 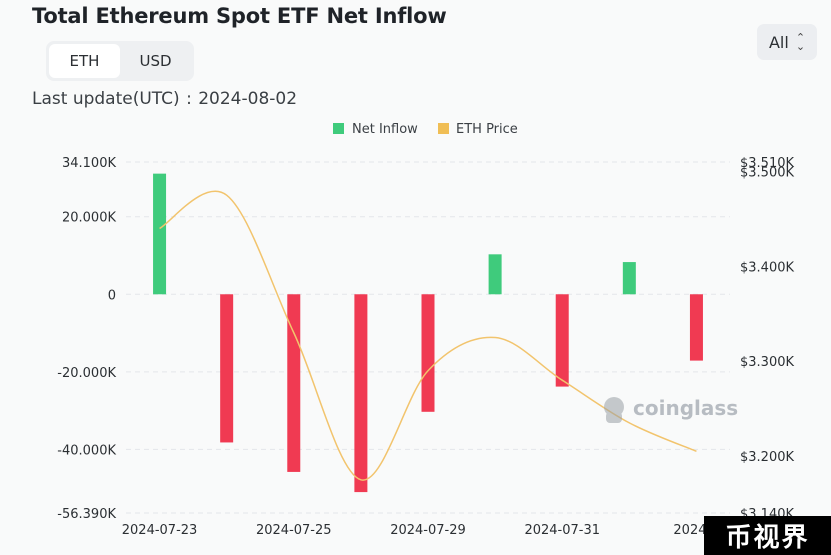 What do you see at coordinates (614, 407) in the screenshot?
I see `coinglass-logo-head` at bounding box center [614, 407].